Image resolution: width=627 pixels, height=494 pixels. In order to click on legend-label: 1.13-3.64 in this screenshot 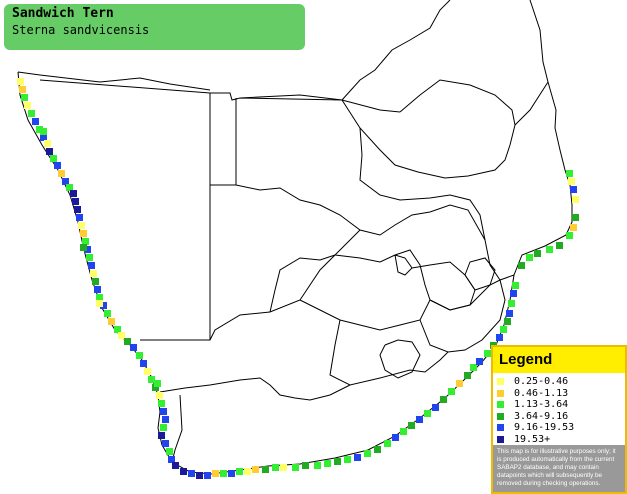, I will do `click(541, 405)`.